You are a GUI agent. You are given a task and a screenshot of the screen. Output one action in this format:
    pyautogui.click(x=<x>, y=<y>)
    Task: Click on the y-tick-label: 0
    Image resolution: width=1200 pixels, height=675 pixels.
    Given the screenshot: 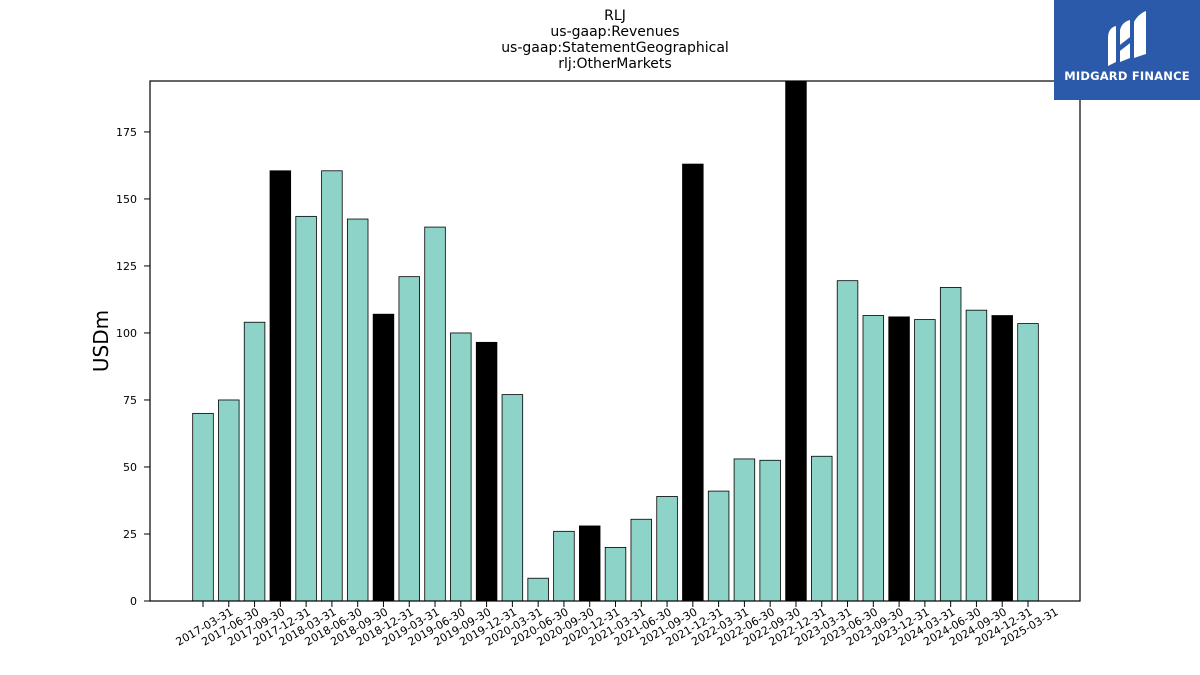 What is the action you would take?
    pyautogui.click(x=133, y=601)
    